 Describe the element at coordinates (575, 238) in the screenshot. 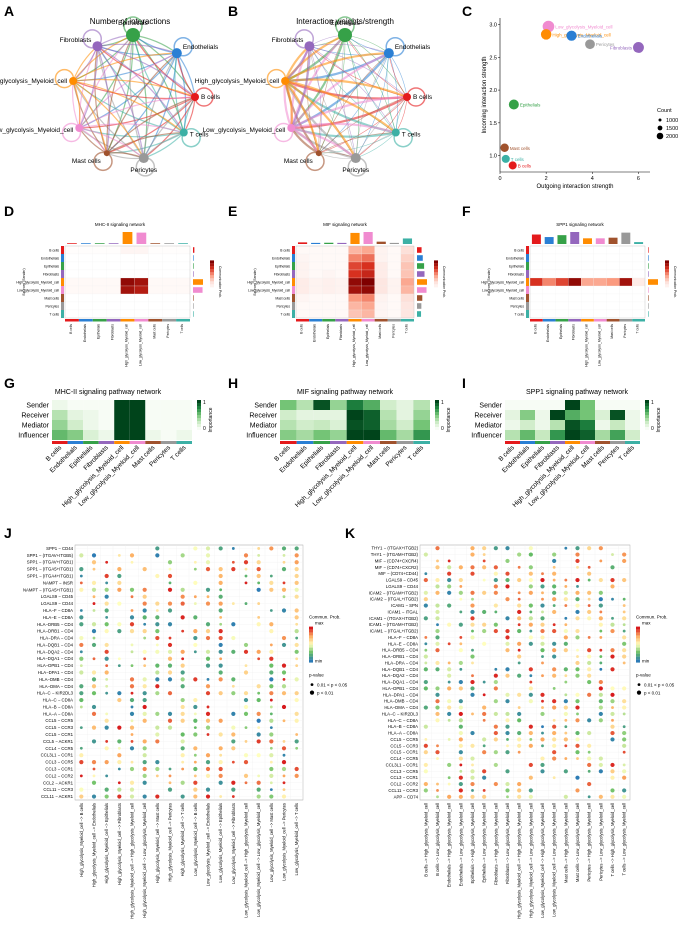

I see `col-bar-fibroblasts` at that location.